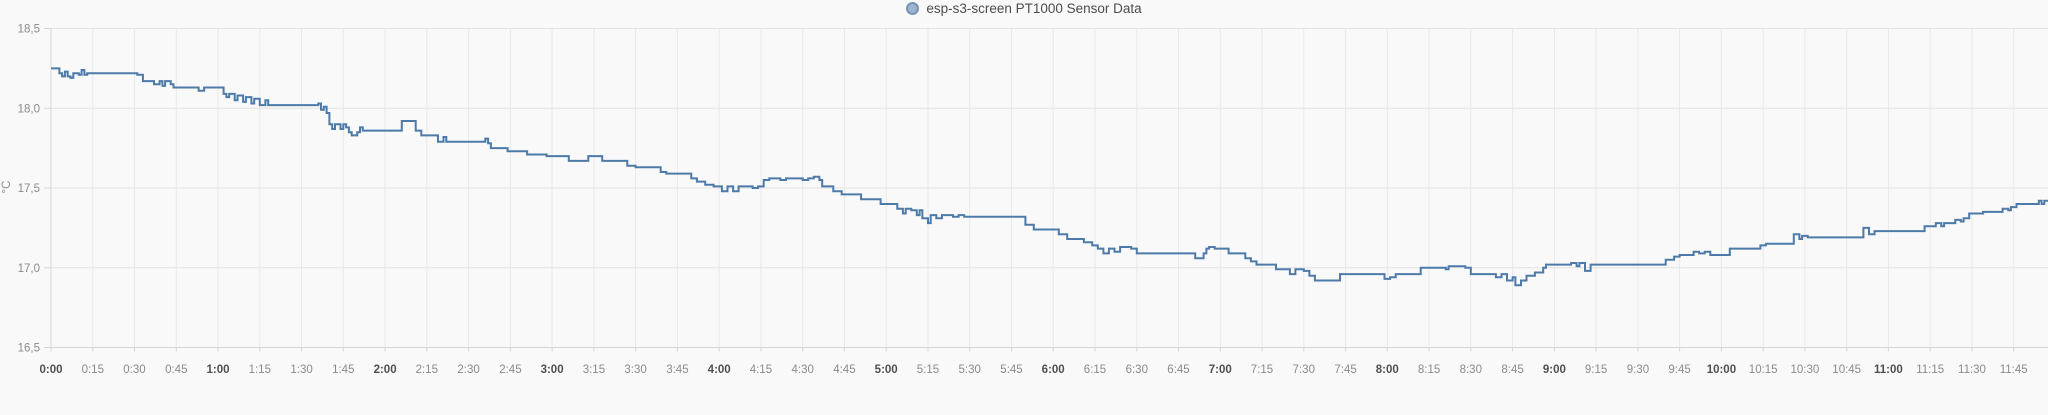 The image size is (2048, 415). Describe the element at coordinates (385, 370) in the screenshot. I see `x-tick-label: 2:00` at that location.